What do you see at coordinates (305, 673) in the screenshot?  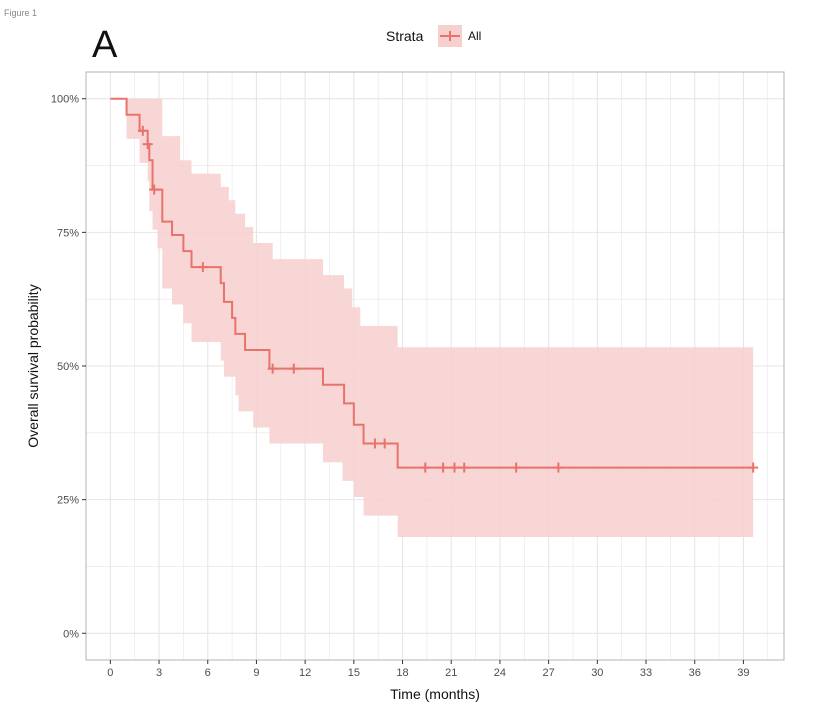 I see `x-tick-label: 12` at bounding box center [305, 673].